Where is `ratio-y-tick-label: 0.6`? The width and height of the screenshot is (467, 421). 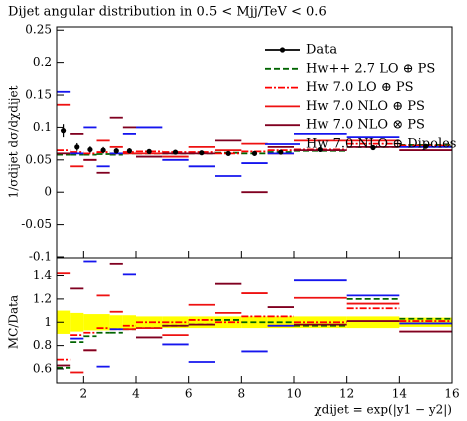 ratio-y-tick-label: 0.6 is located at coordinates (42, 368).